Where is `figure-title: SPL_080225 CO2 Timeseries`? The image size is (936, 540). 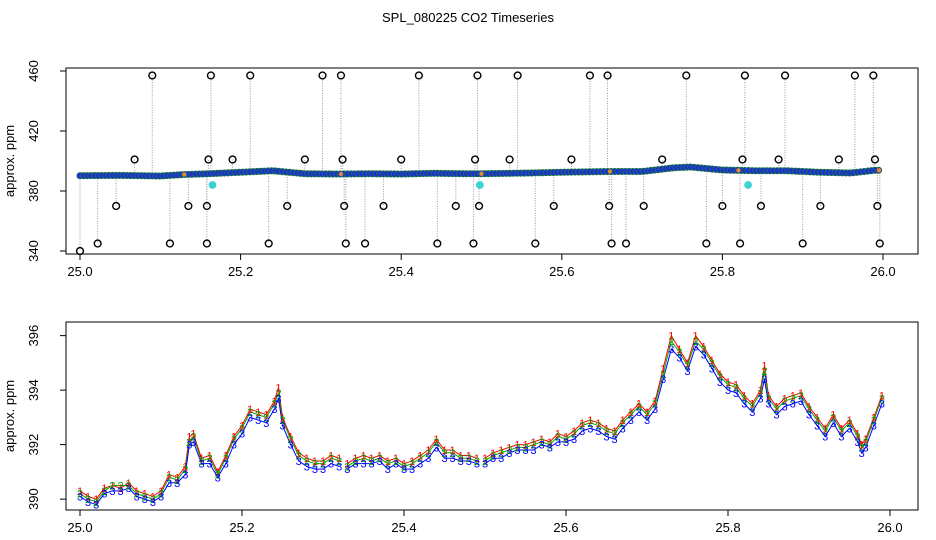 figure-title: SPL_080225 CO2 Timeseries is located at coordinates (468, 17).